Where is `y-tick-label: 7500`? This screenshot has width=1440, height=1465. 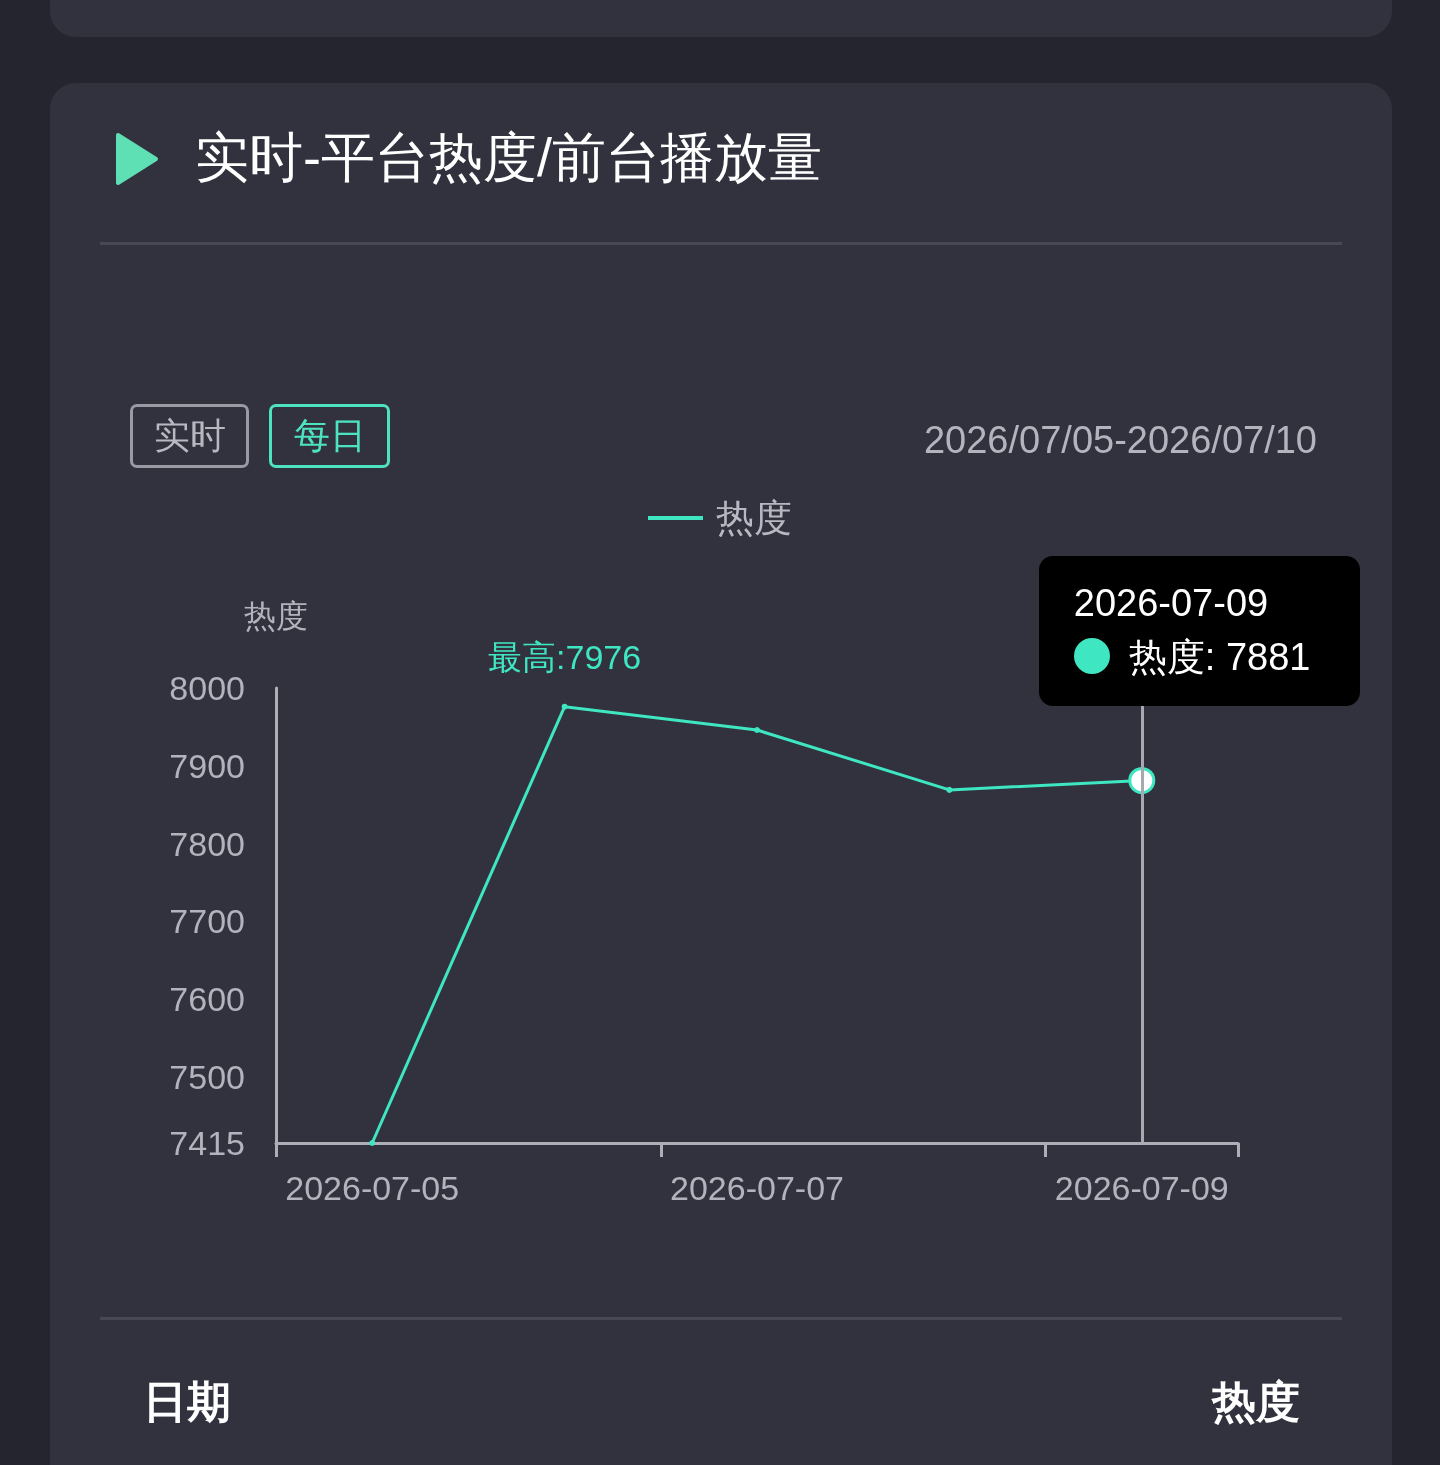 y-tick-label: 7500 is located at coordinates (207, 1076).